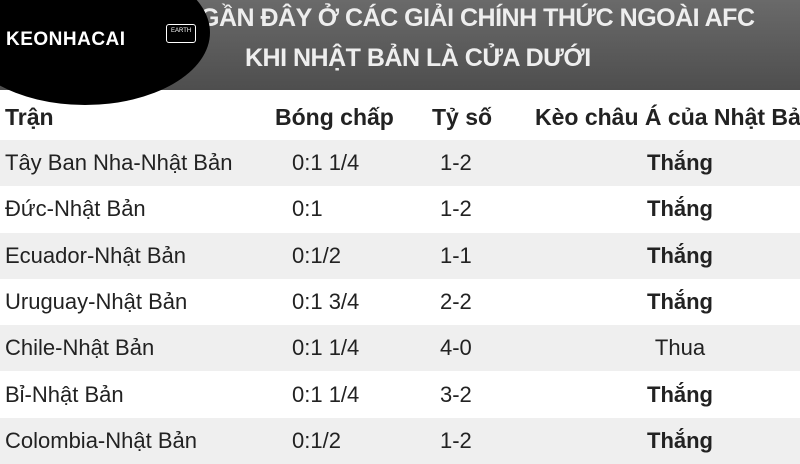 Image resolution: width=800 pixels, height=464 pixels. I want to click on table-cell: Uruguay-Nhật Bản, so click(96, 301).